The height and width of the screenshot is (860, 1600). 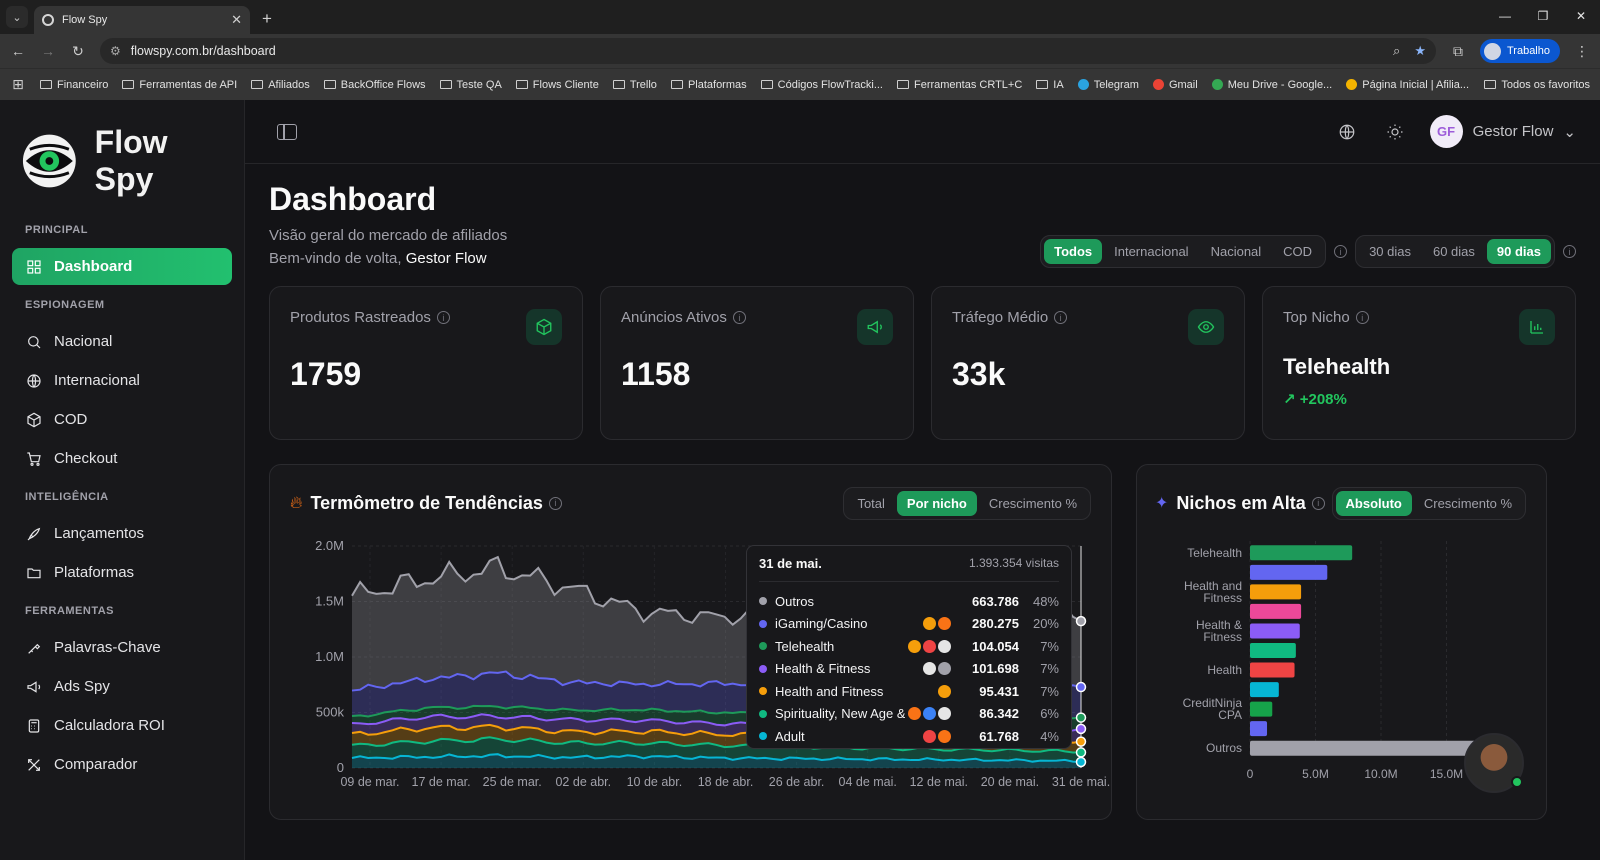 I want to click on minimize-icon: —, so click(x=1505, y=16).